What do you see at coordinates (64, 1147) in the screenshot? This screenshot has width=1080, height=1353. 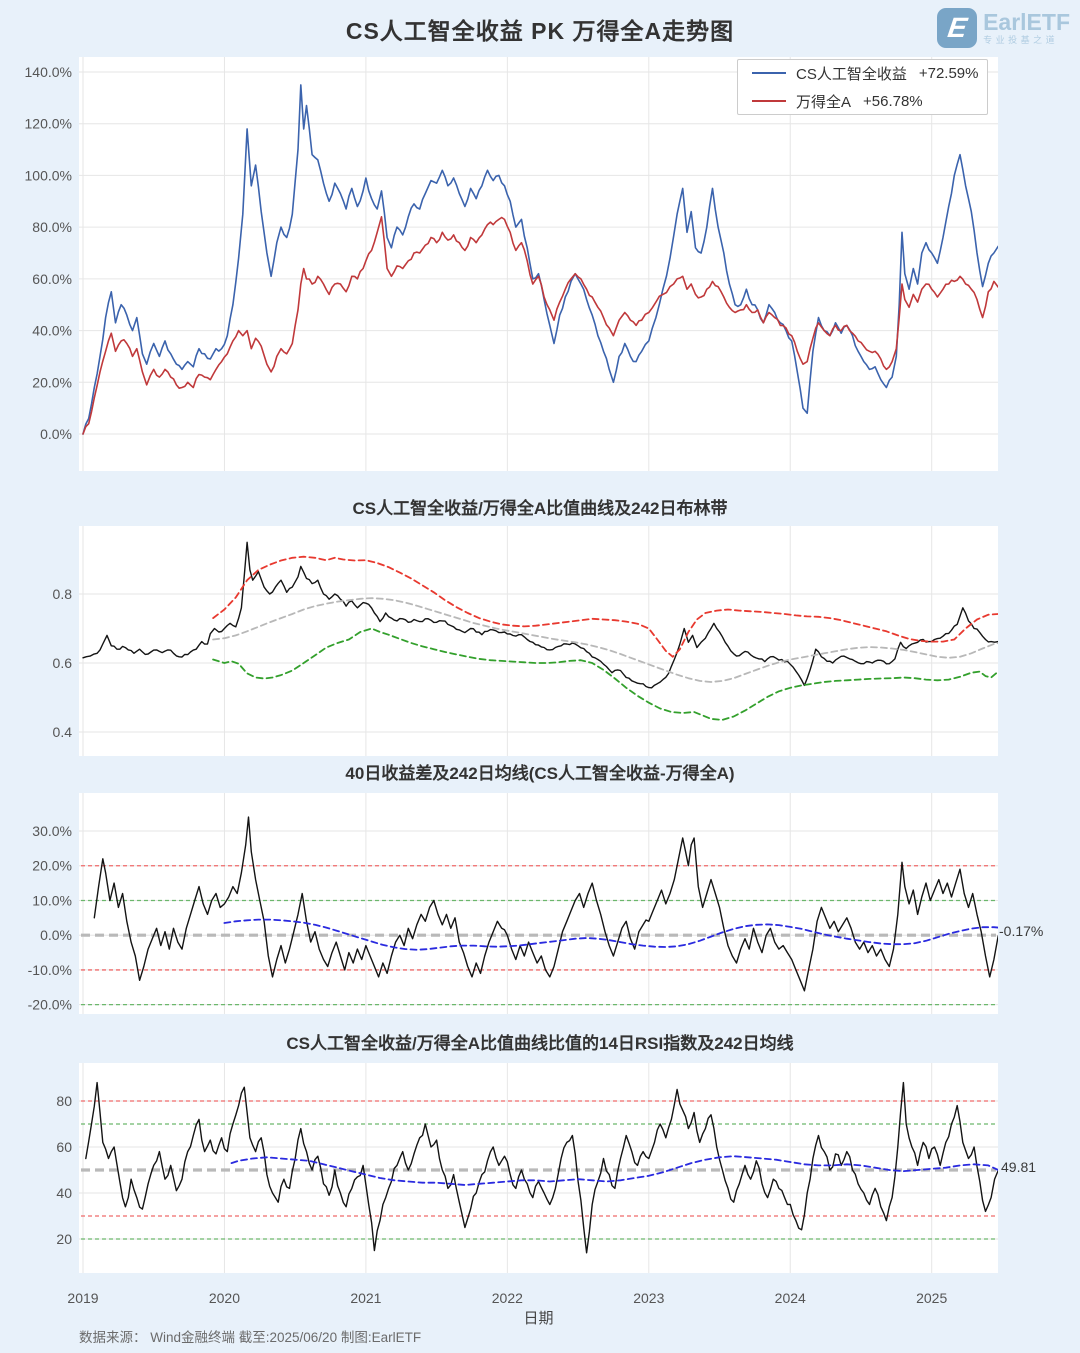 I see `y-tick-label: 60` at bounding box center [64, 1147].